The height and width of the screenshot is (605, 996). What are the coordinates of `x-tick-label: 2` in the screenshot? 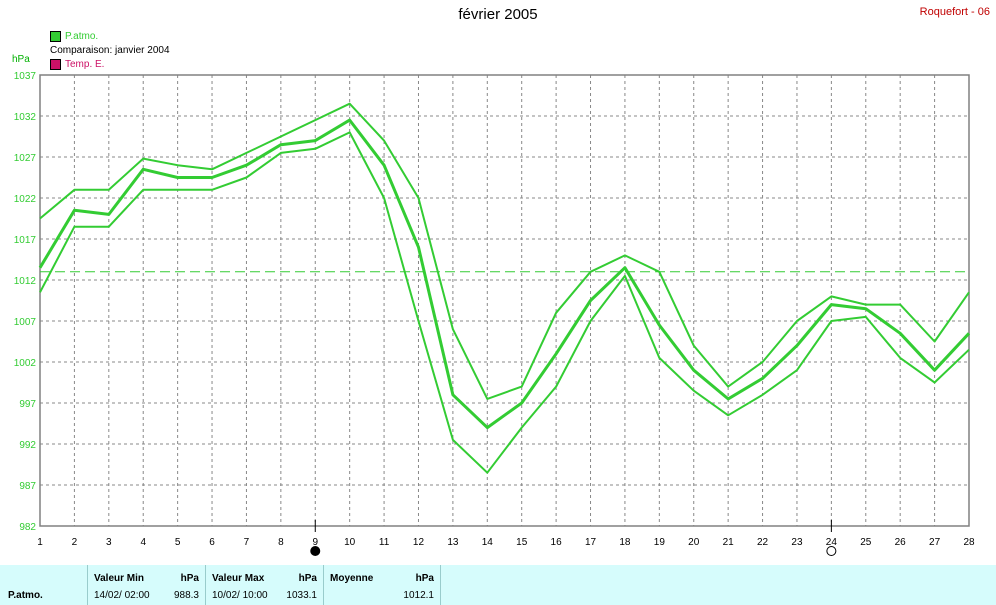 It's located at (75, 542).